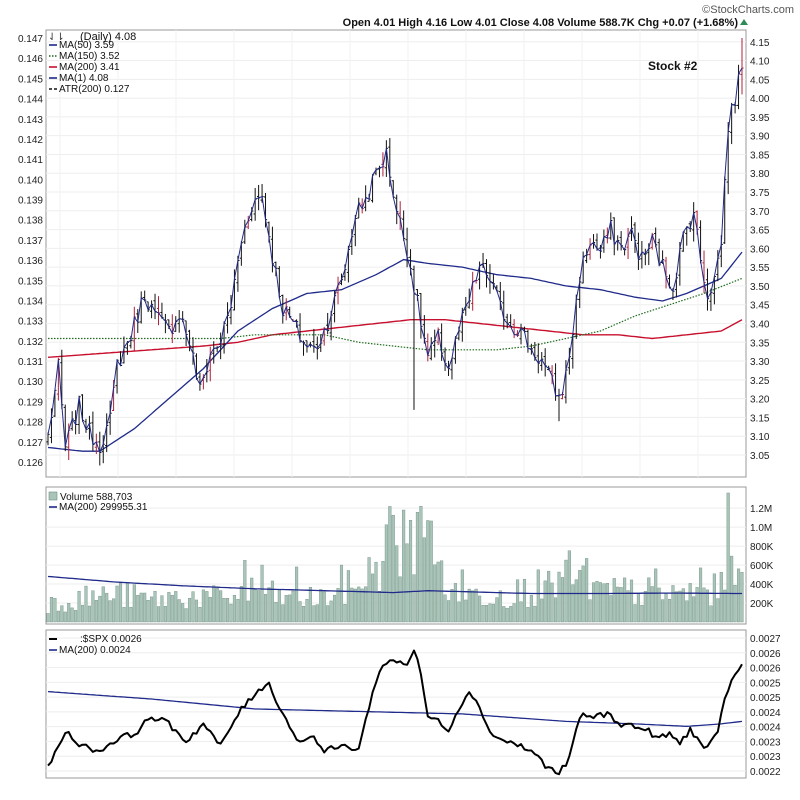 The image size is (800, 800). What do you see at coordinates (89, 67) in the screenshot?
I see `legend-label: MA(200) 3.41` at bounding box center [89, 67].